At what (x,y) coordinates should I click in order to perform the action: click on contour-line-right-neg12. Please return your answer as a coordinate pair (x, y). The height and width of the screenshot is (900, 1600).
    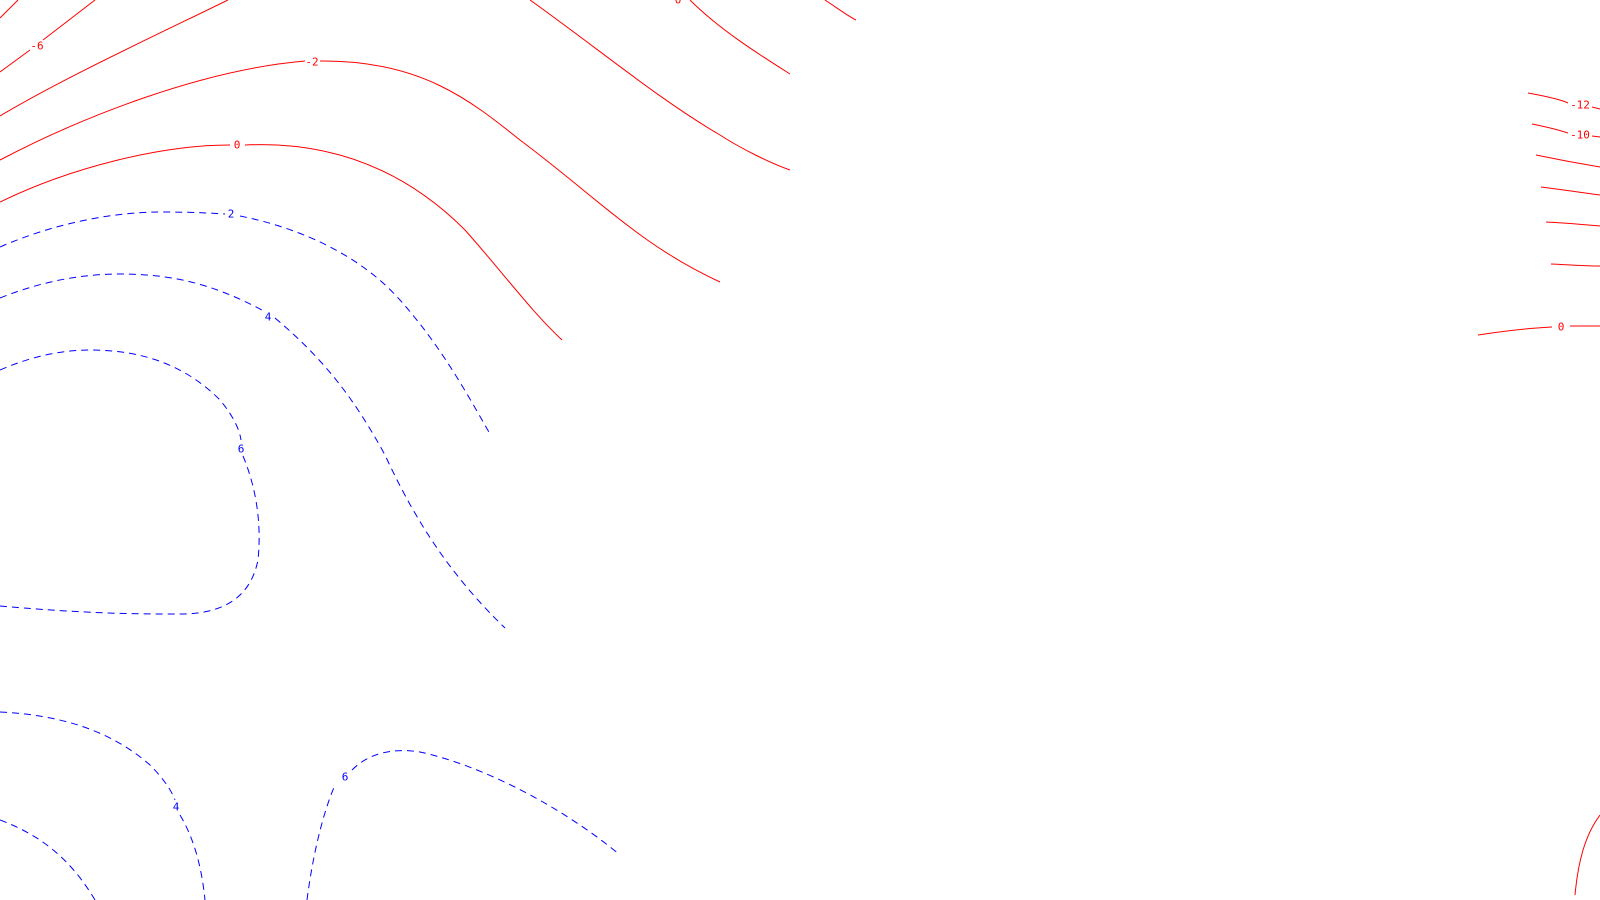
    Looking at the image, I should click on (1563, 101).